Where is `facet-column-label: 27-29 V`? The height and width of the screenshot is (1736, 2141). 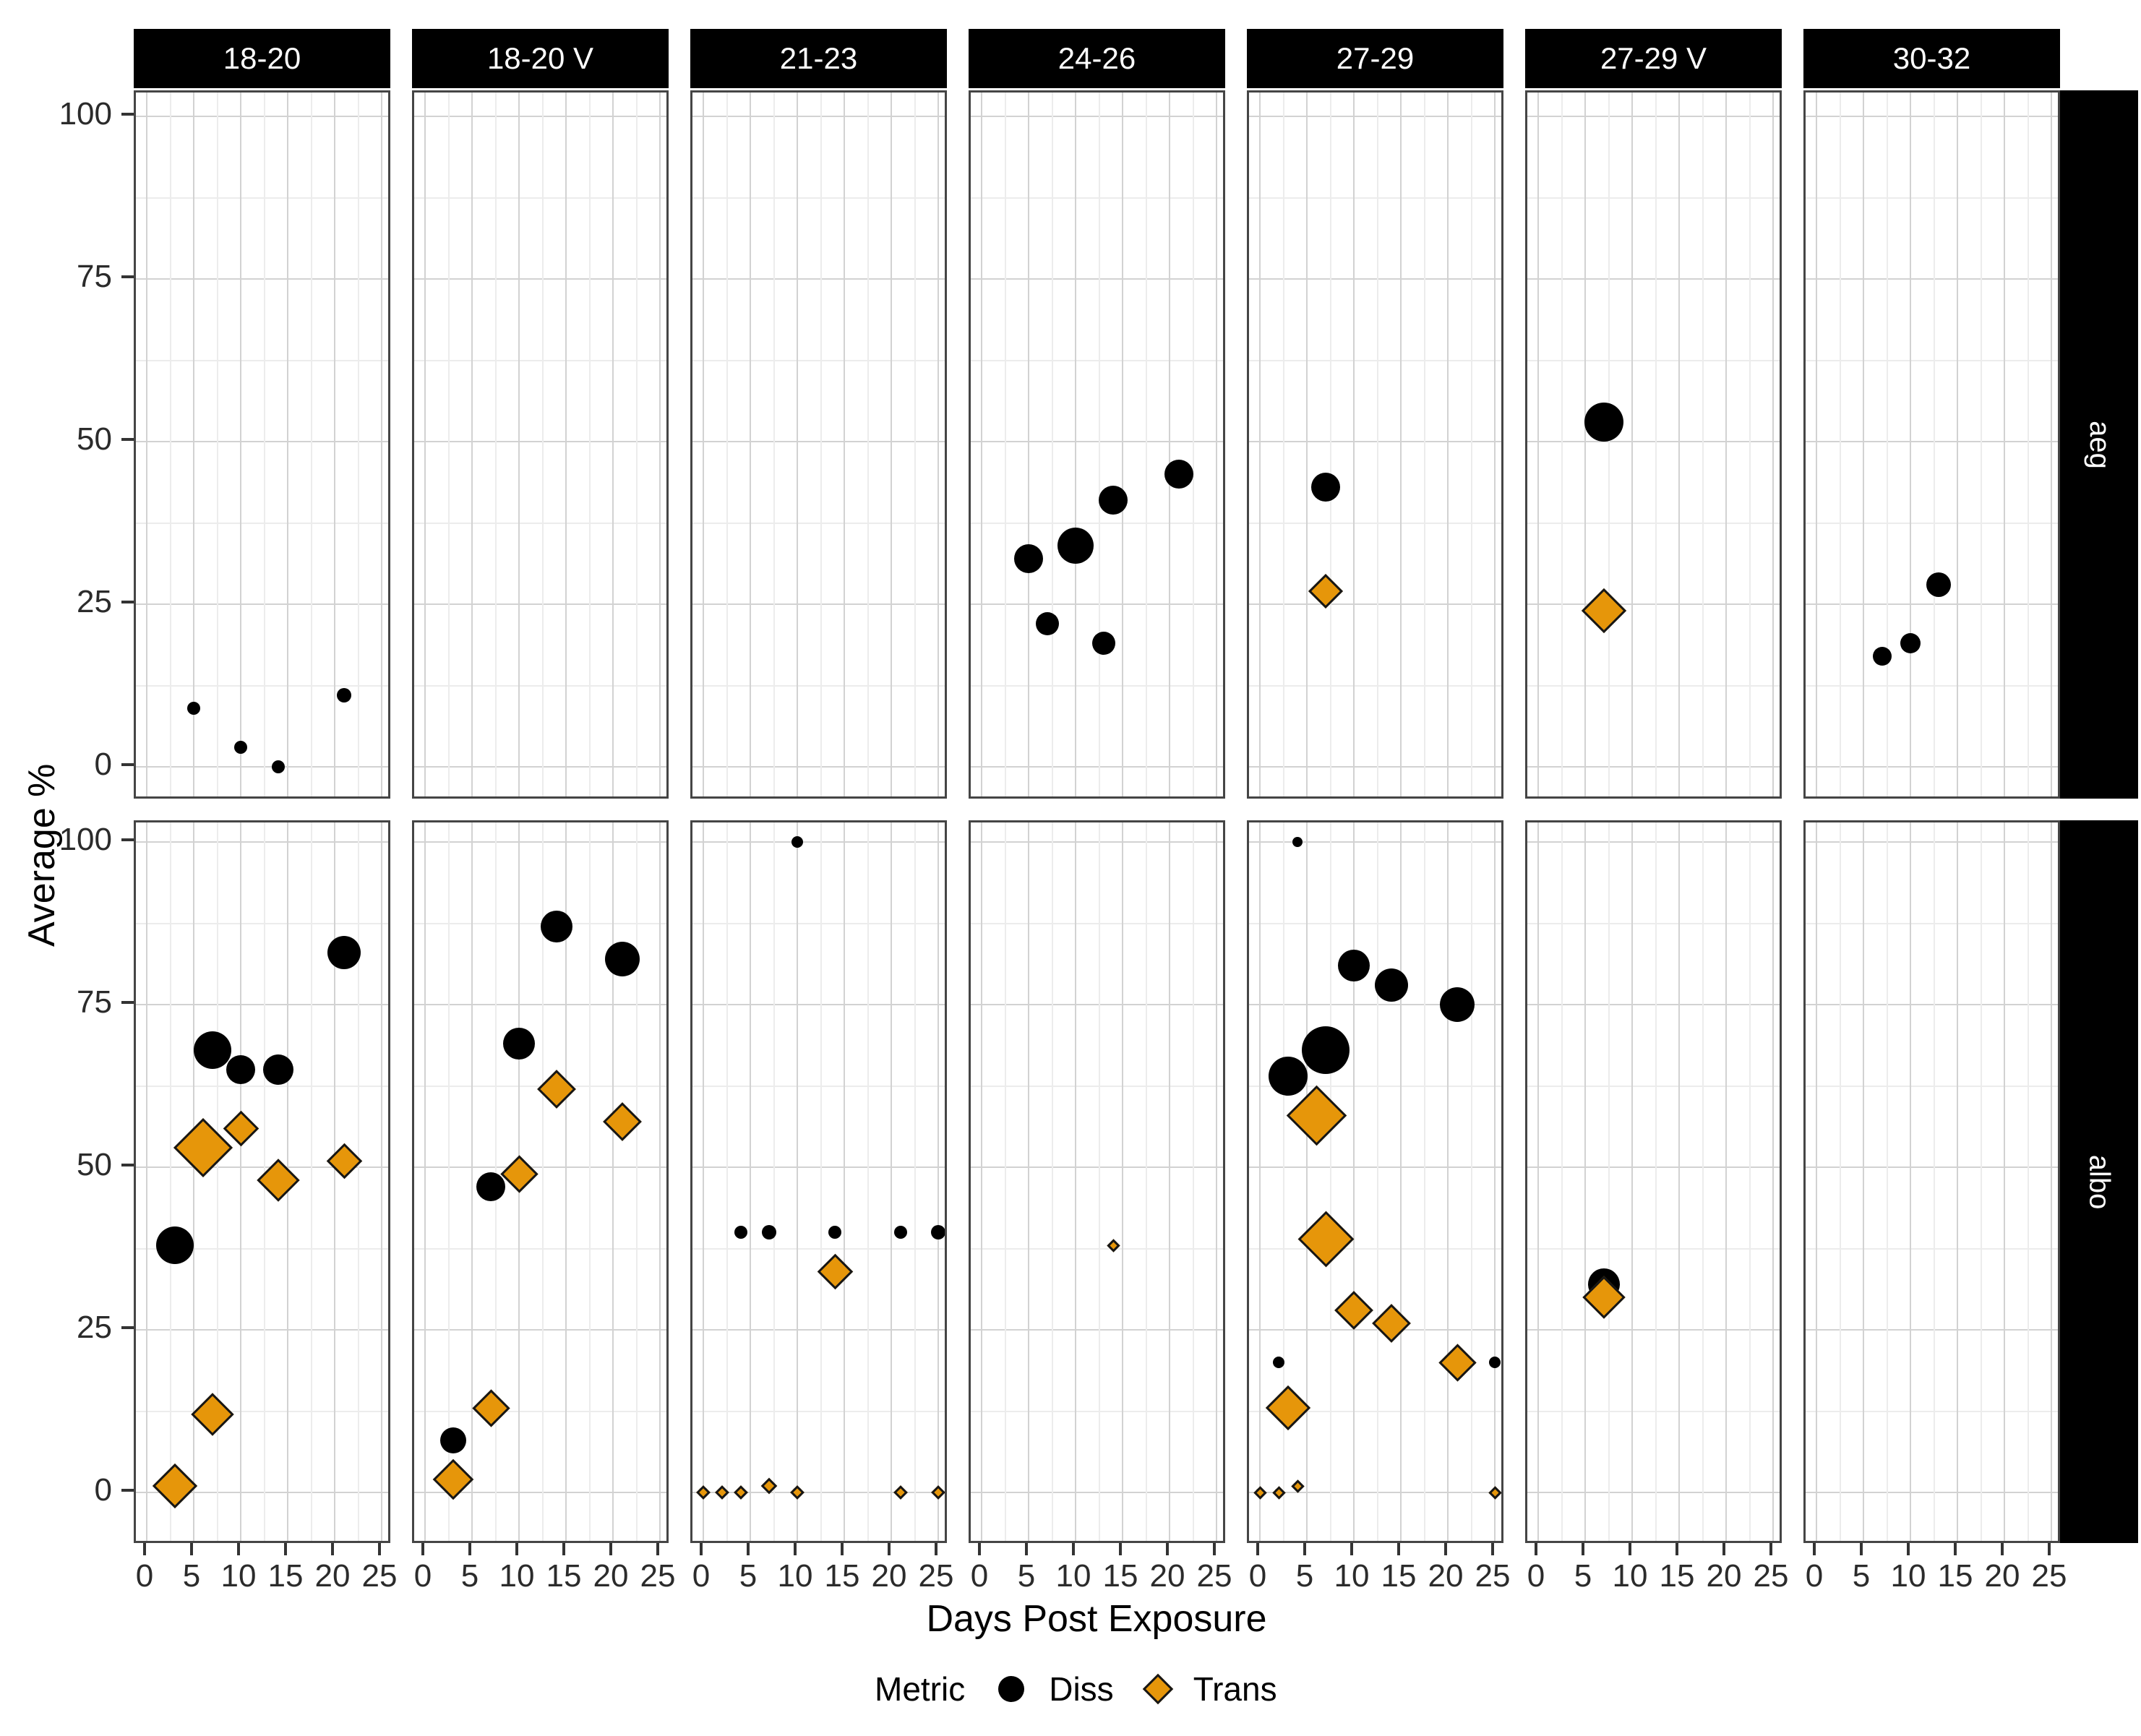 facet-column-label: 27-29 V is located at coordinates (1653, 58).